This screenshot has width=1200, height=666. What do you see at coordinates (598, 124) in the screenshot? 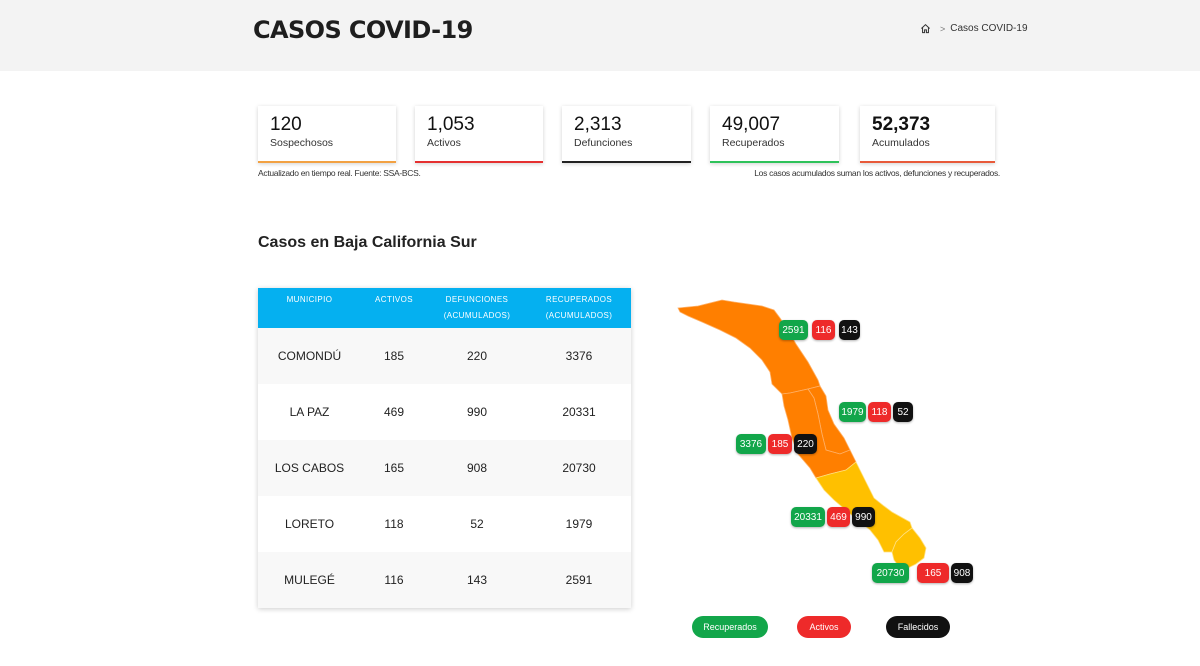
I see `stat-value: 2,313` at bounding box center [598, 124].